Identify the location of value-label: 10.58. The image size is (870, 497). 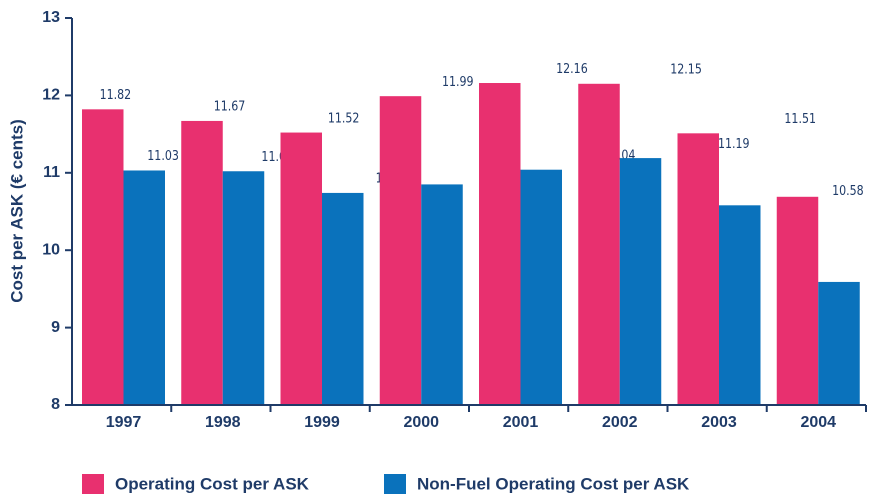
(848, 190).